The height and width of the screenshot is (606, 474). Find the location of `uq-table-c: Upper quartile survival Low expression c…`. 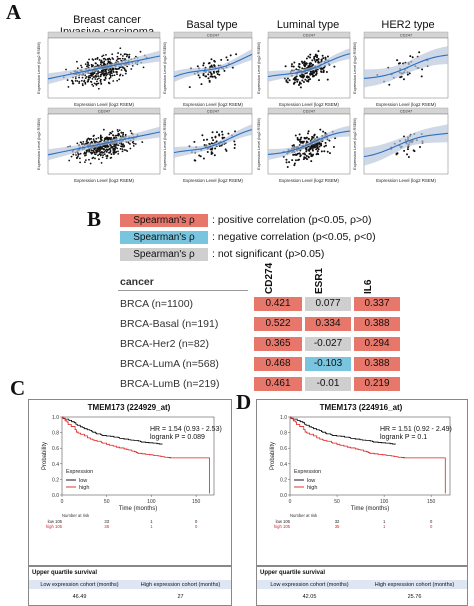

uq-table-c: Upper quartile survival Low expression c… is located at coordinates (130, 586).